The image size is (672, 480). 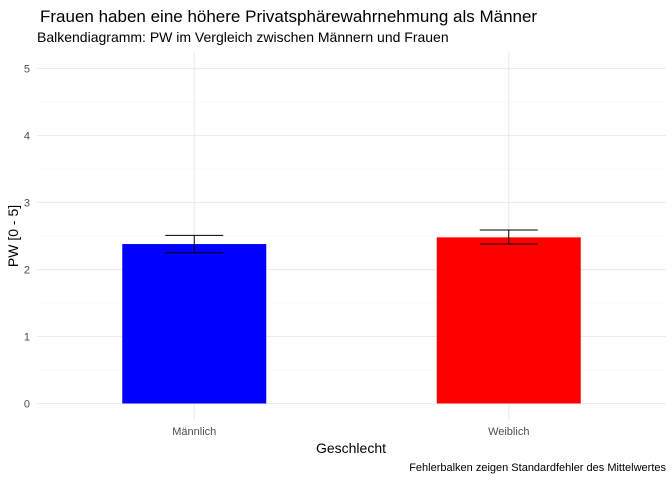 What do you see at coordinates (27, 137) in the screenshot?
I see `y-tick-label: 4` at bounding box center [27, 137].